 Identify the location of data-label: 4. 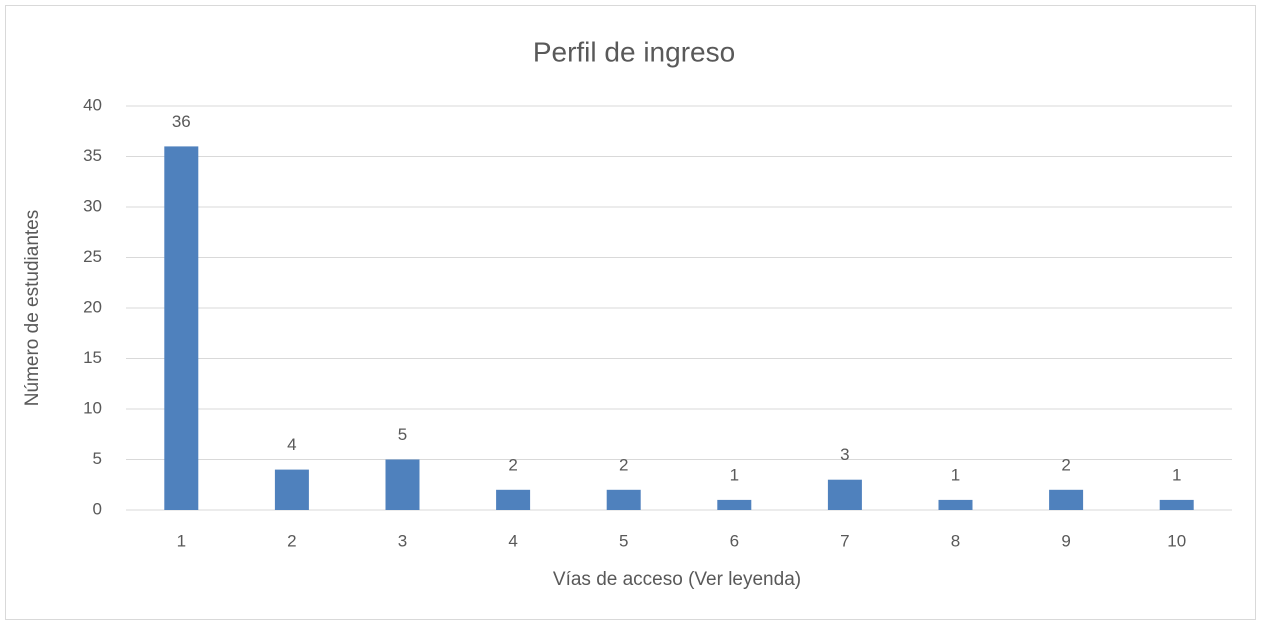
(291, 444).